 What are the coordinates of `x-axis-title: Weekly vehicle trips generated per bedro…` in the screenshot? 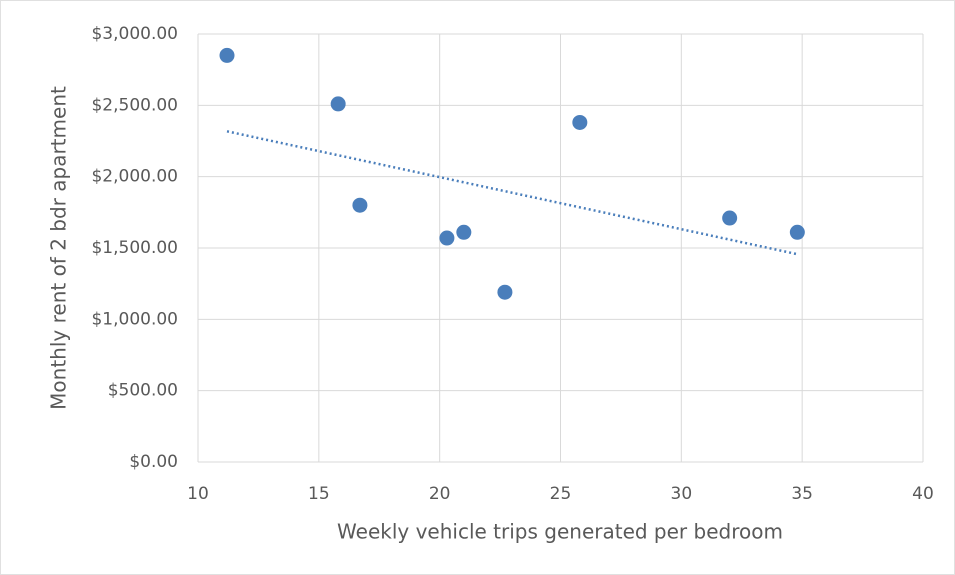 It's located at (560, 532).